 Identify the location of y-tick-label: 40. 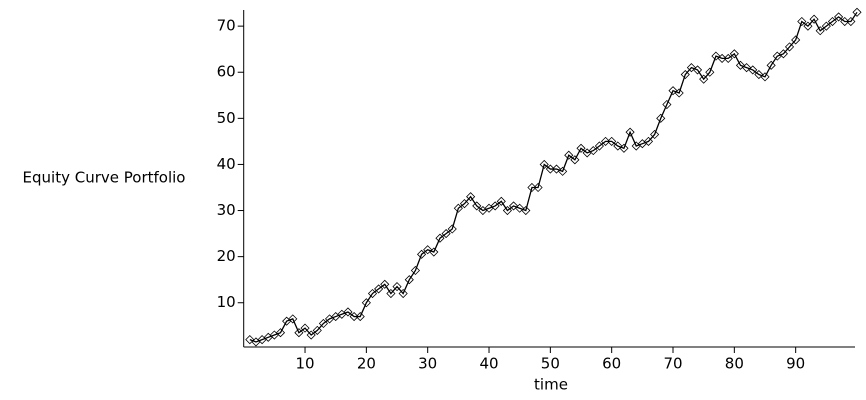
(226, 164).